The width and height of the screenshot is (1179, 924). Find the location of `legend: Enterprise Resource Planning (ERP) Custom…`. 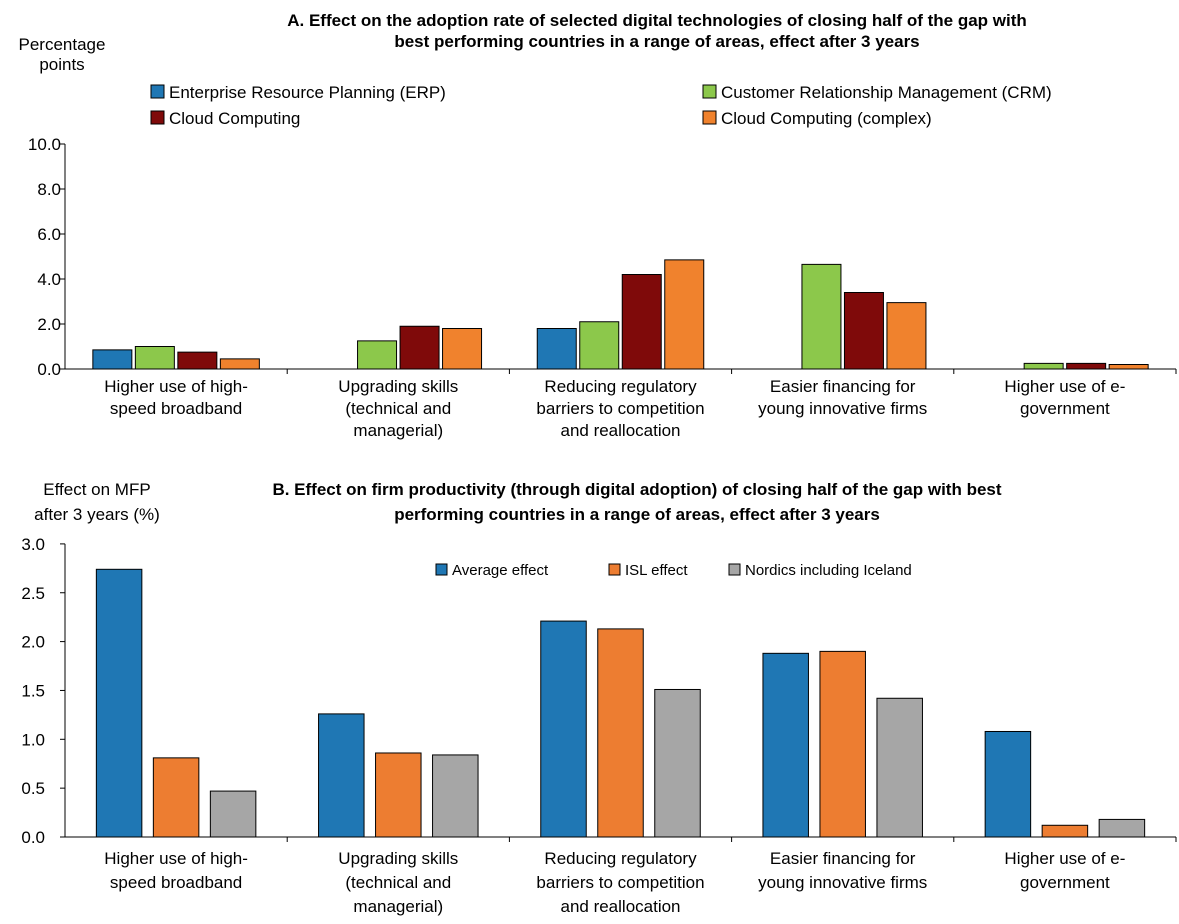

legend: Enterprise Resource Planning (ERP) Custom… is located at coordinates (601, 105).